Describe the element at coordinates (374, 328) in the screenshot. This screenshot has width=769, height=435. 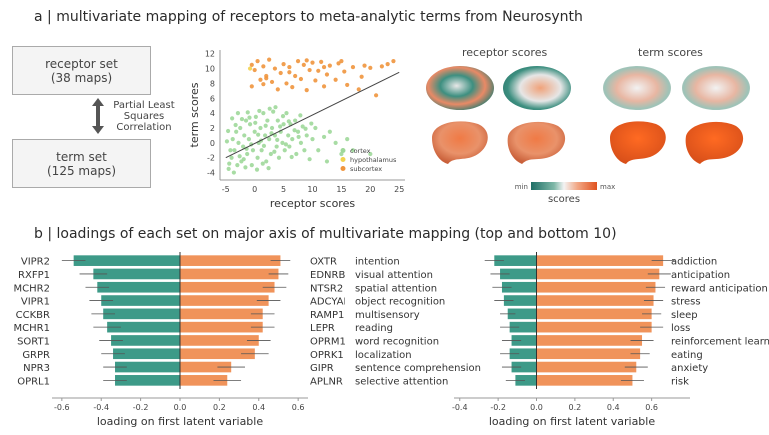
I see `bar-label-negative: reading` at that location.